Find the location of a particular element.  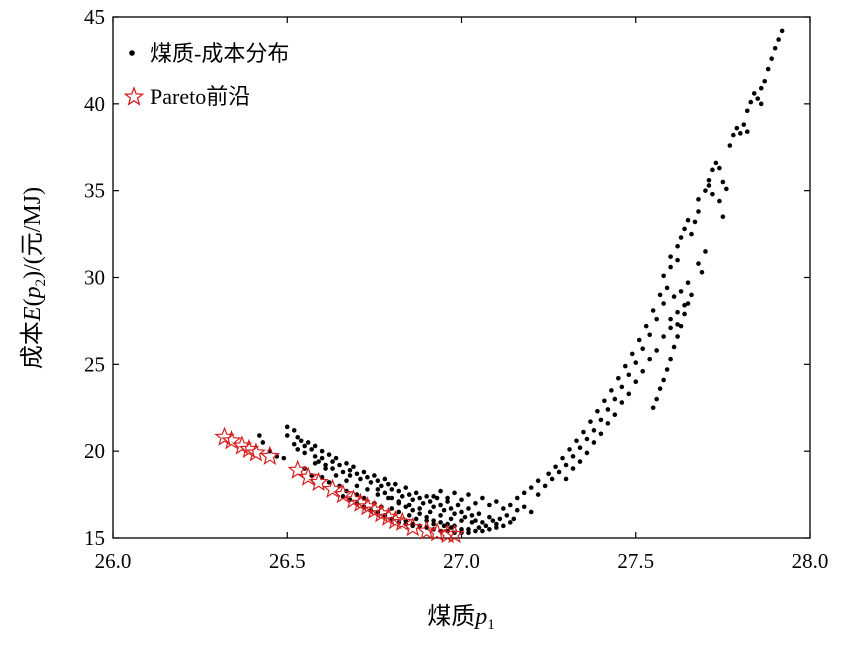

y-tick-label: 25 is located at coordinates (94, 364).